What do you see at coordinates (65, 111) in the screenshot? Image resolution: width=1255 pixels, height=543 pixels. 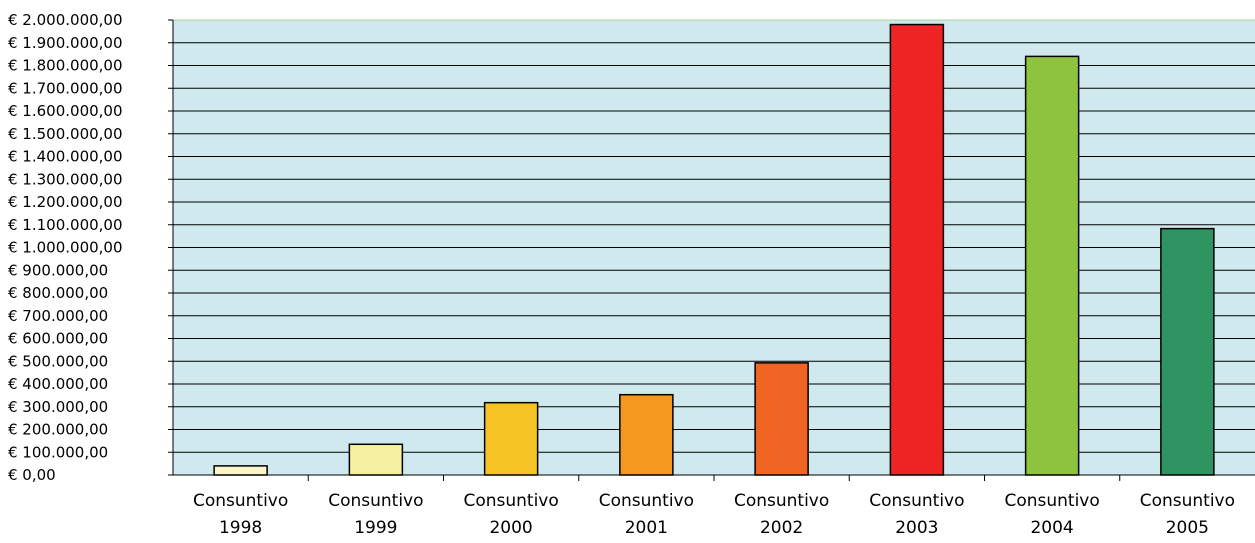 I see `y-tick-label: € 1.600.000,00` at bounding box center [65, 111].